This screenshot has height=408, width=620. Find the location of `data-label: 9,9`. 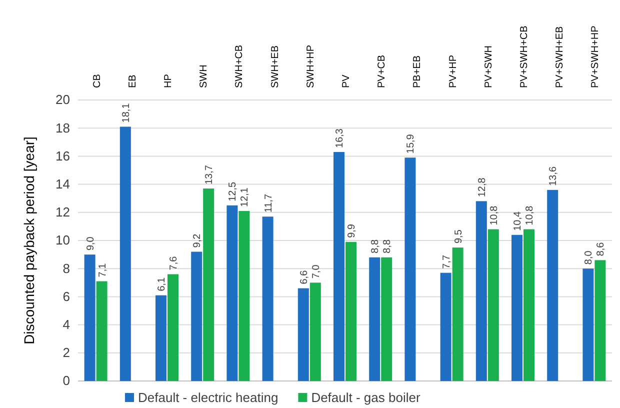

data-label: 9,9 is located at coordinates (352, 231).